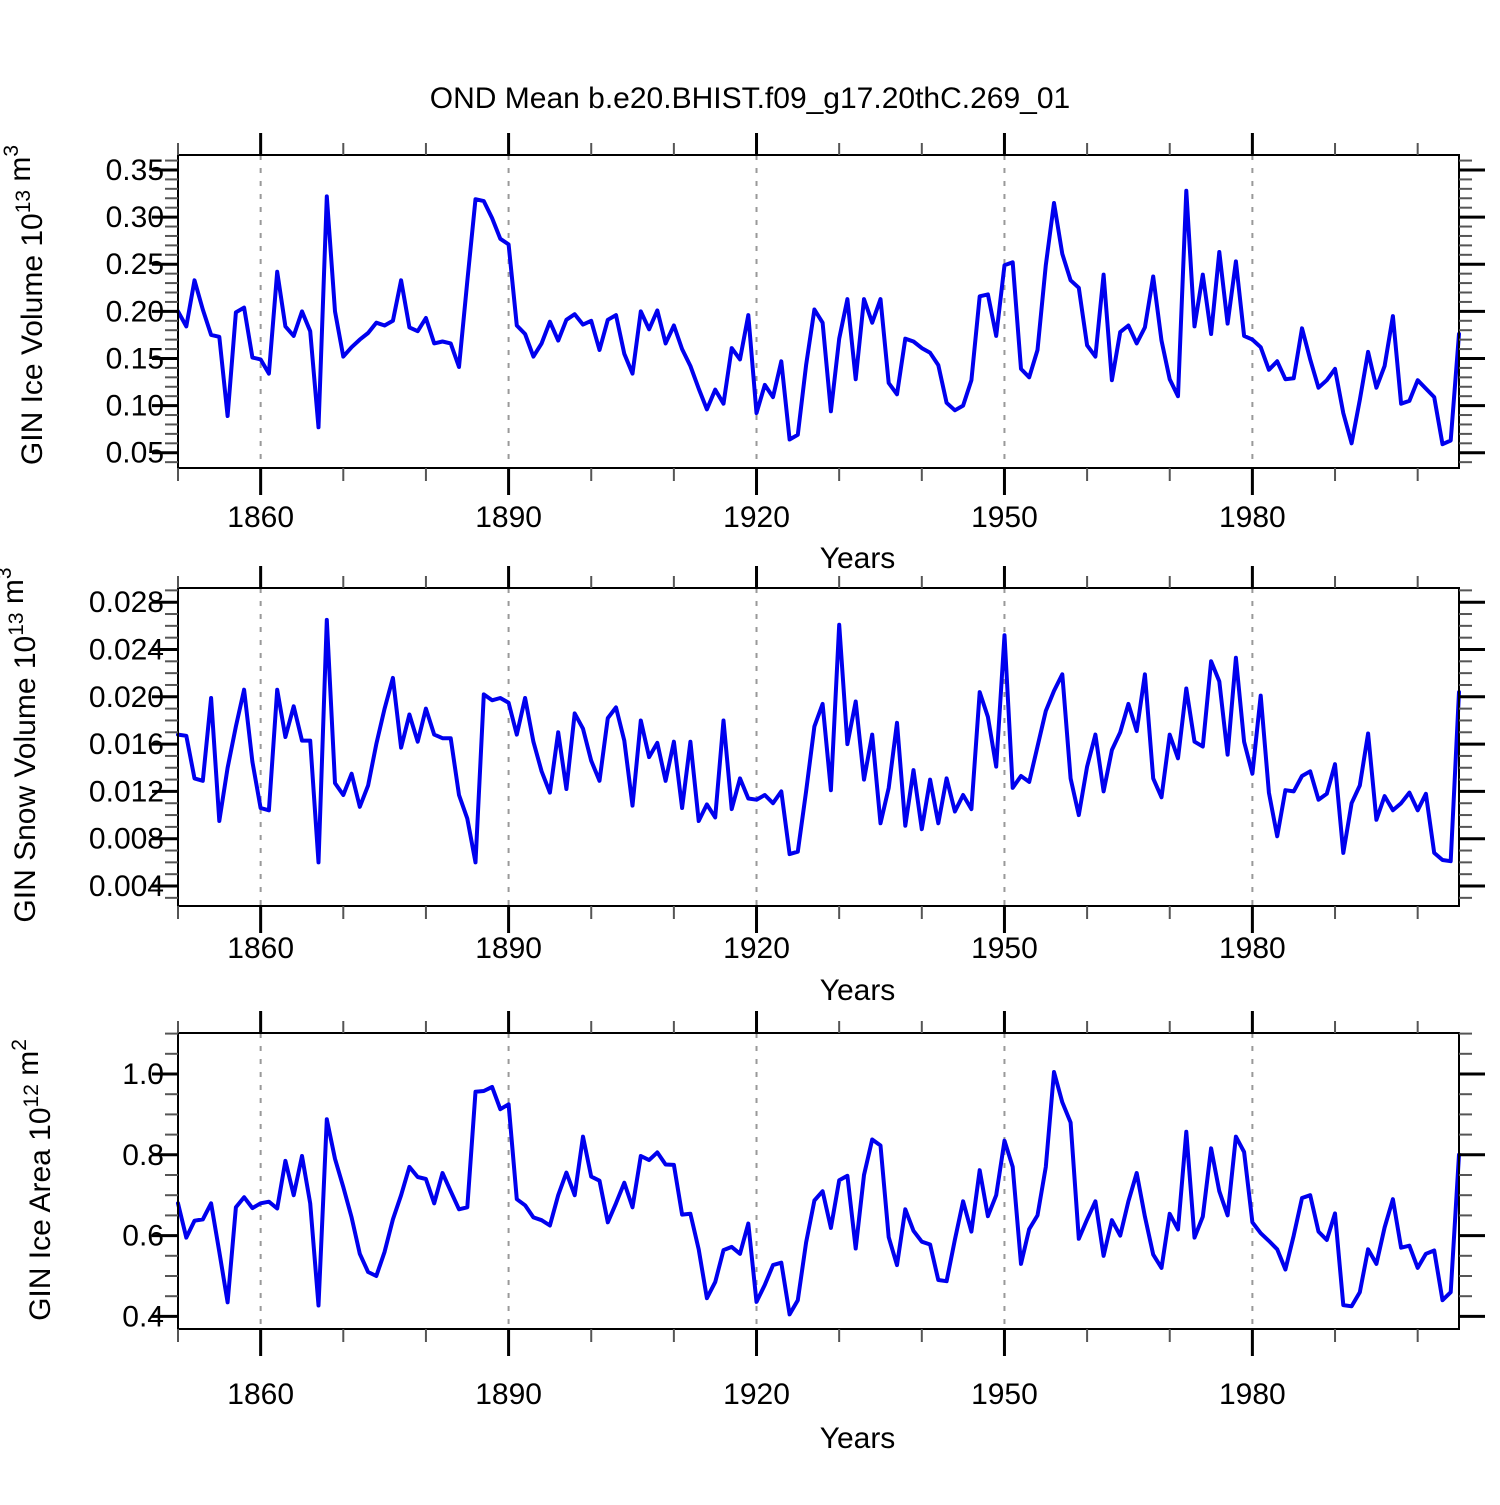  I want to click on y-tick-label-0.024: 0.024, so click(126, 649).